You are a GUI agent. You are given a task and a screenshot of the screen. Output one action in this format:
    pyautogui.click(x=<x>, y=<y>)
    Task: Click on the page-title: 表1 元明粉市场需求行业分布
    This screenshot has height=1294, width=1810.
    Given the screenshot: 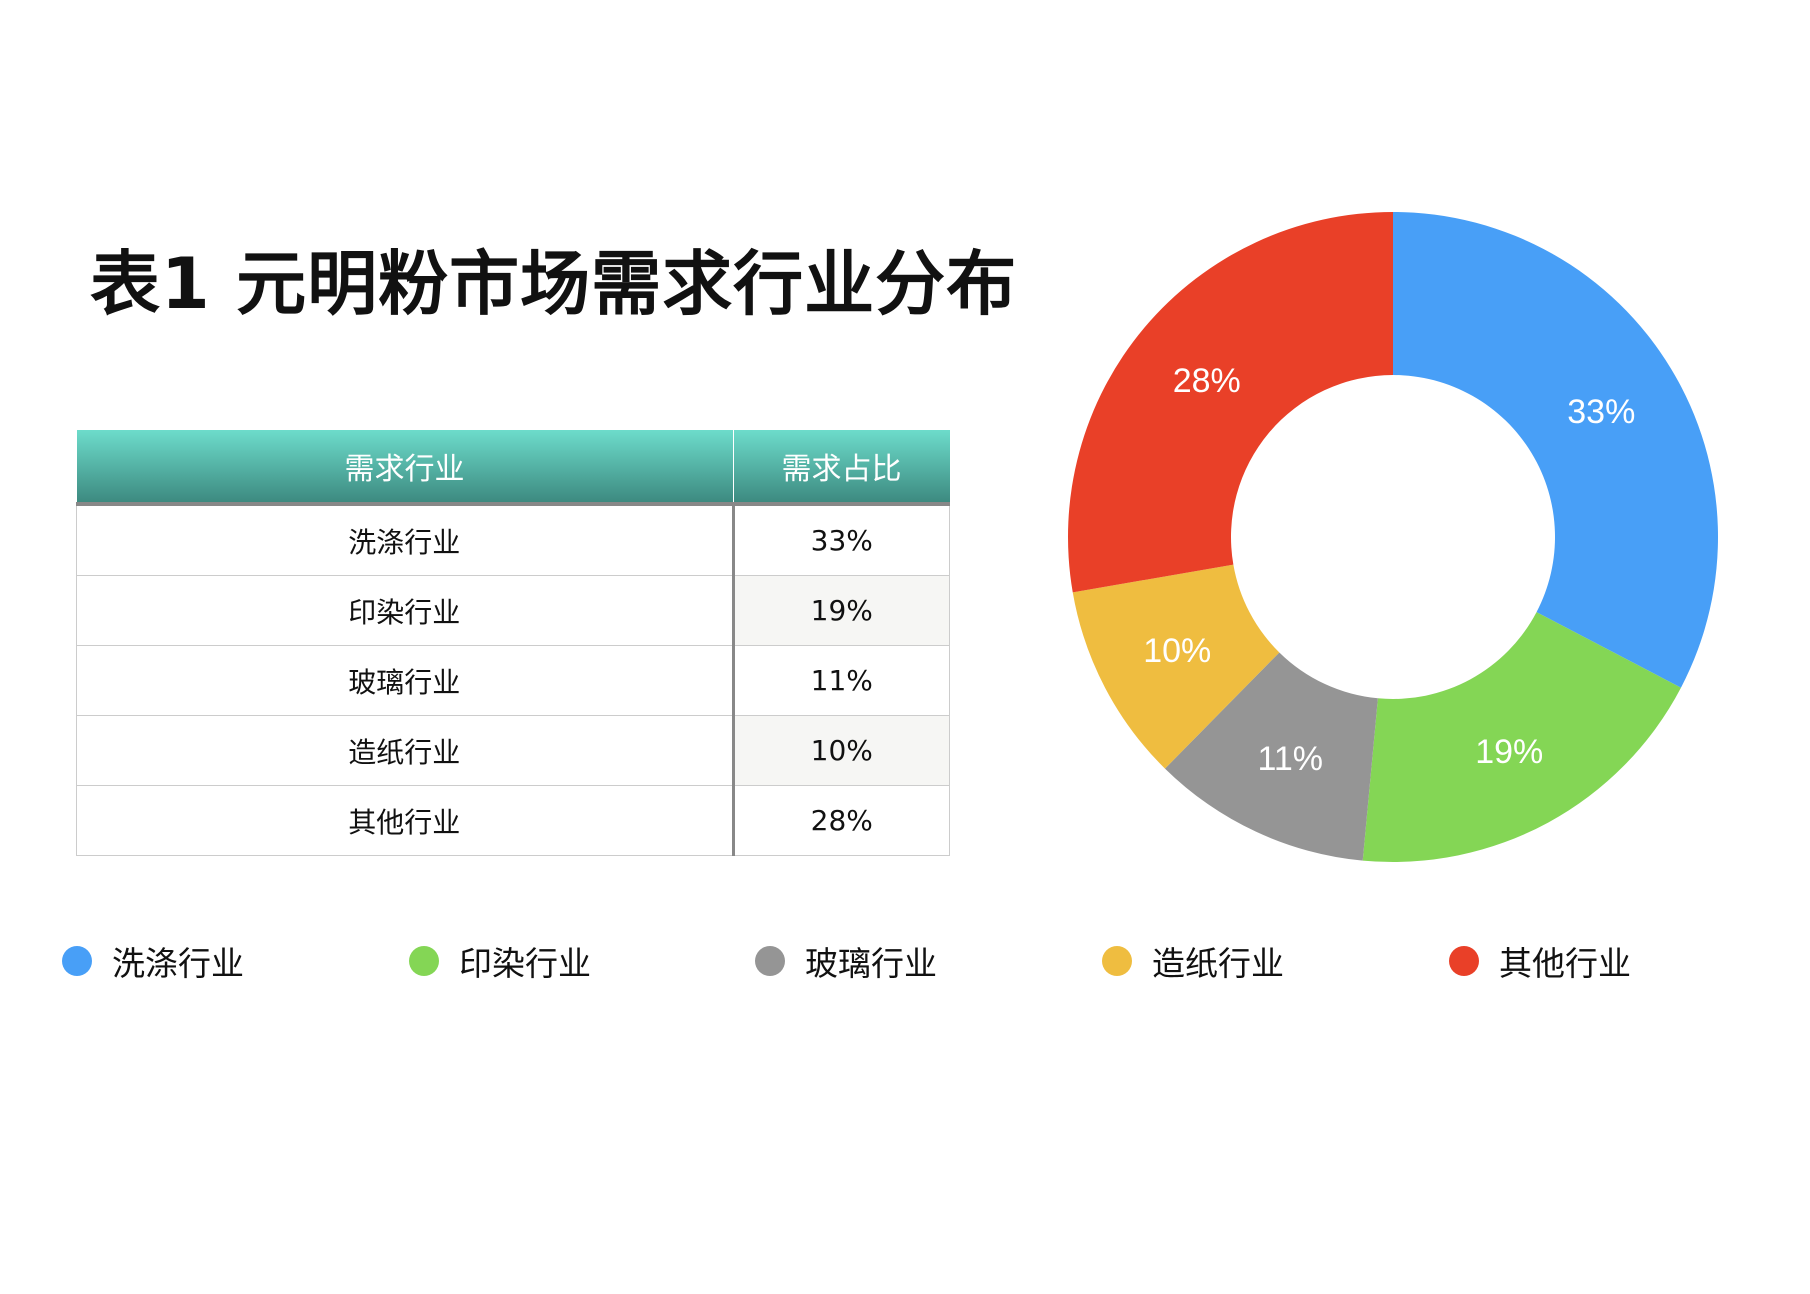 What is the action you would take?
    pyautogui.click(x=554, y=284)
    